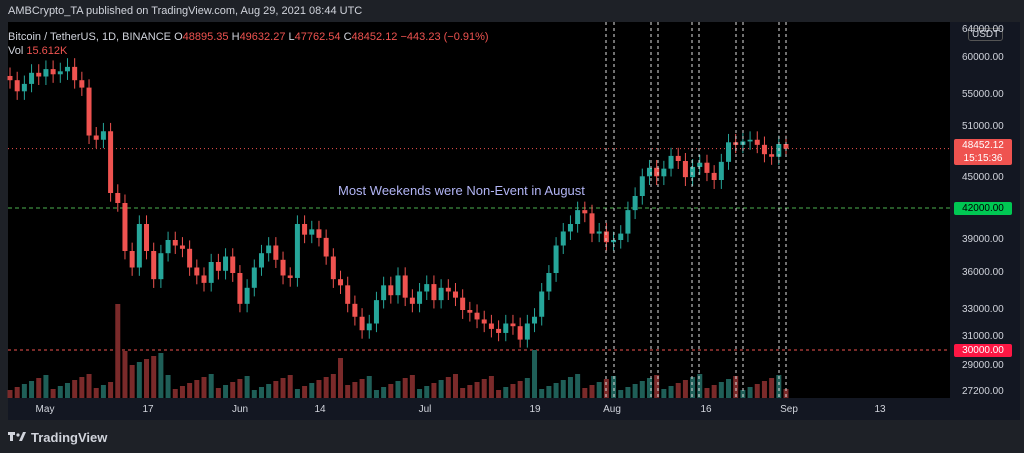 The height and width of the screenshot is (453, 1024). Describe the element at coordinates (148, 409) in the screenshot. I see `time-tick-label: 17` at that location.